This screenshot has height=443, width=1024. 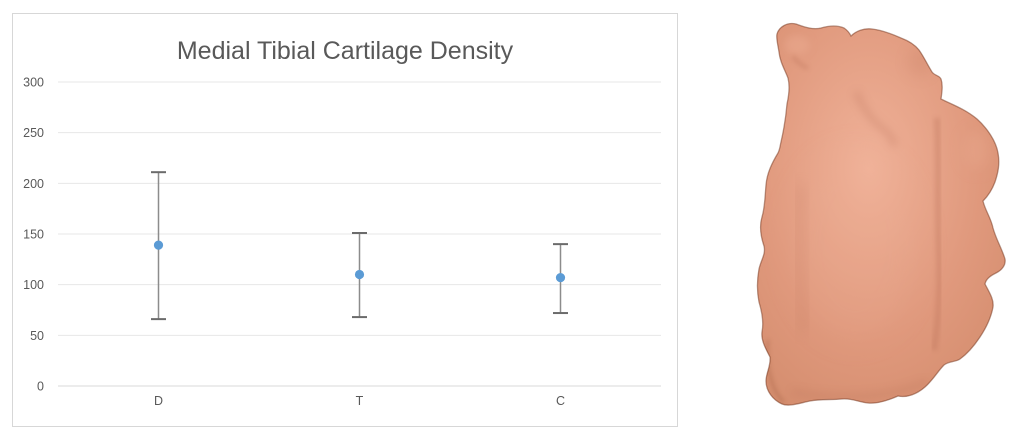 What do you see at coordinates (33, 235) in the screenshot?
I see `y-axis-tick-label: 150` at bounding box center [33, 235].